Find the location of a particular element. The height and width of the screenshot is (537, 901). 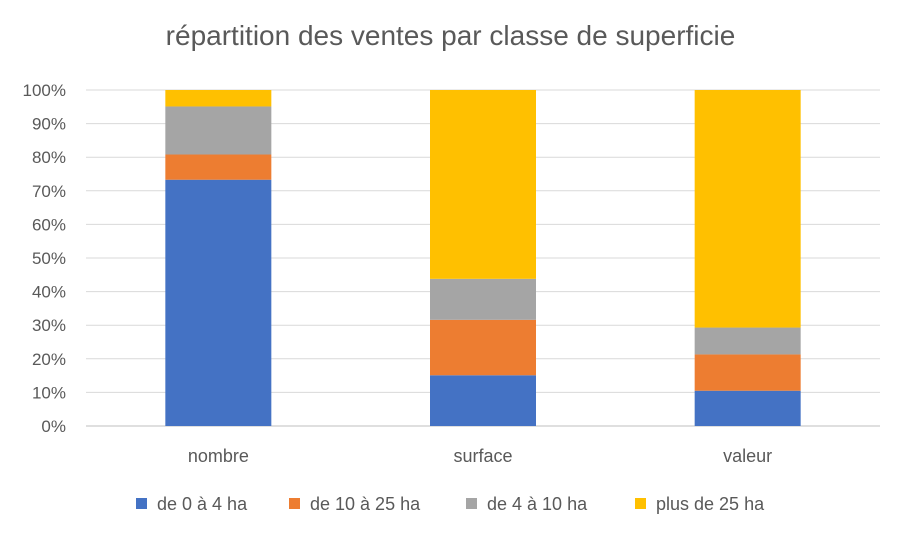

y-tick-label: 20% is located at coordinates (49, 359).